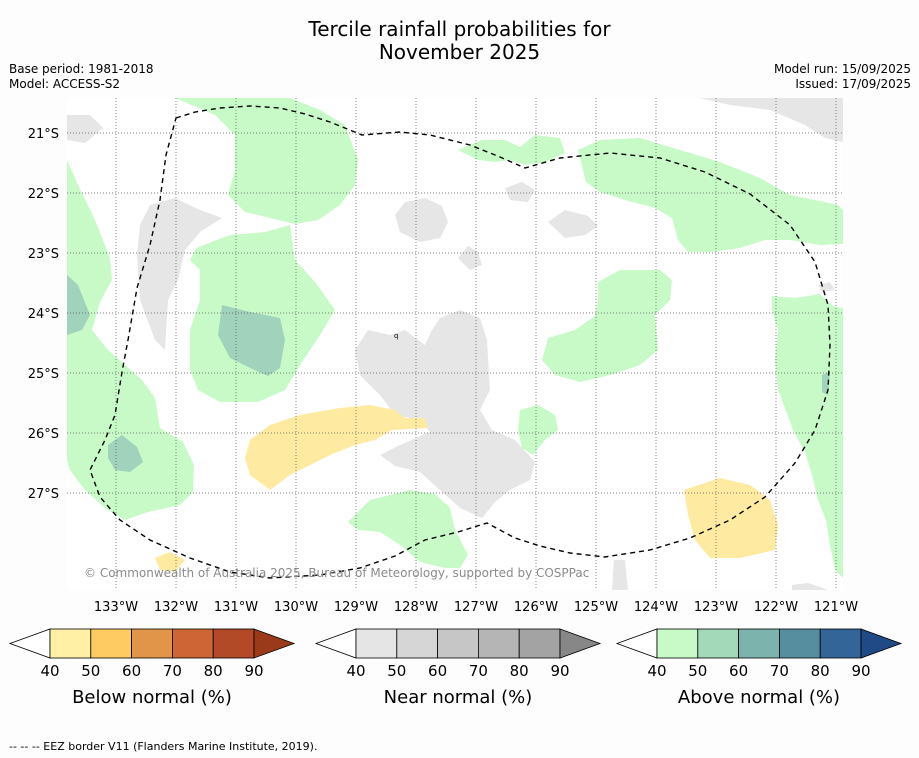 This screenshot has width=919, height=758. Describe the element at coordinates (416, 607) in the screenshot. I see `lon-label: 128°W` at that location.